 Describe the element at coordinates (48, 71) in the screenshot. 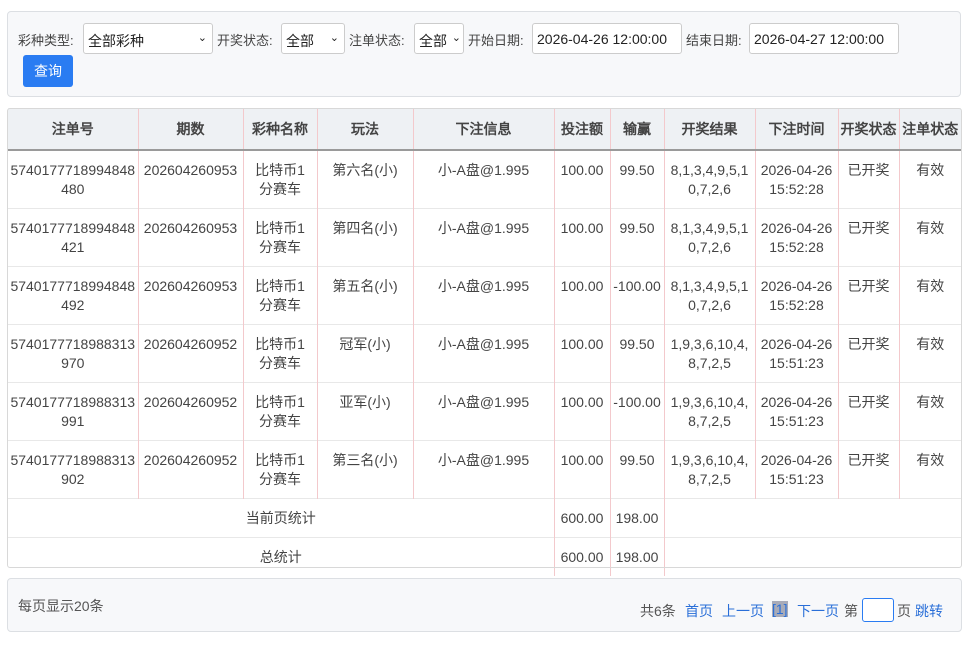

I see `query-button: 查询` at that location.